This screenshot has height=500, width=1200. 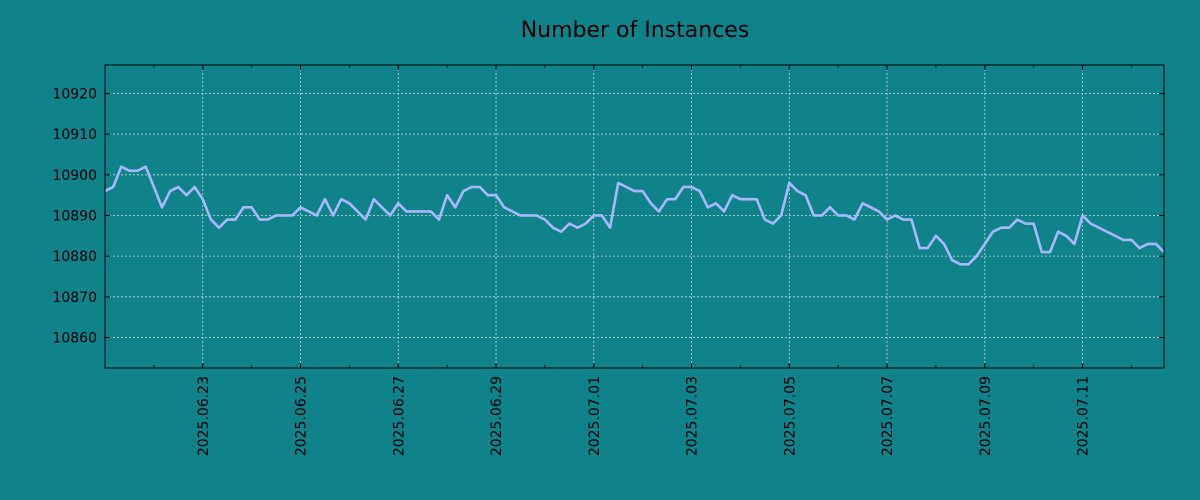 What do you see at coordinates (635, 30) in the screenshot?
I see `chart-title: Number of Instances` at bounding box center [635, 30].